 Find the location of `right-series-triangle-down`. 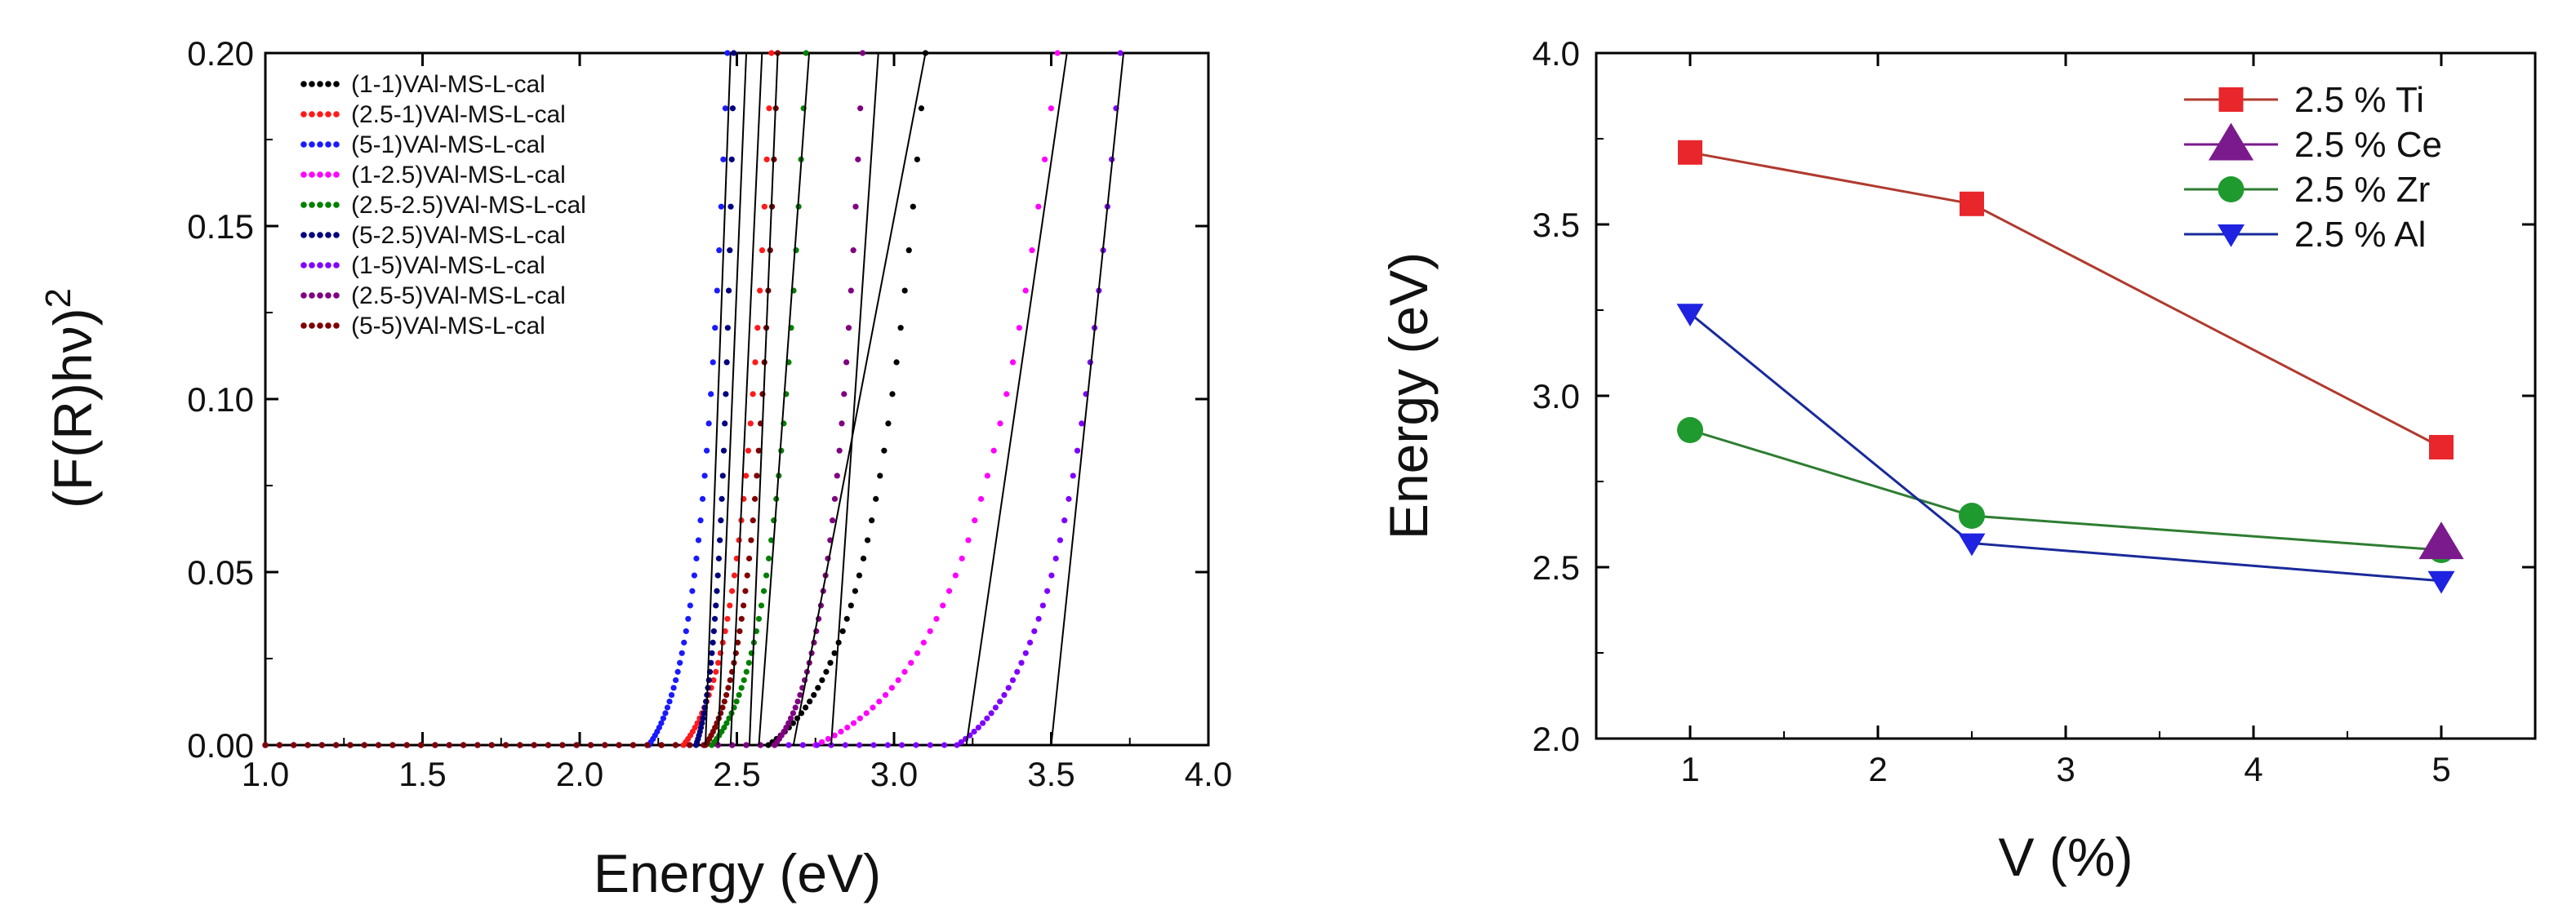

right-series-triangle-down is located at coordinates (2065, 449).